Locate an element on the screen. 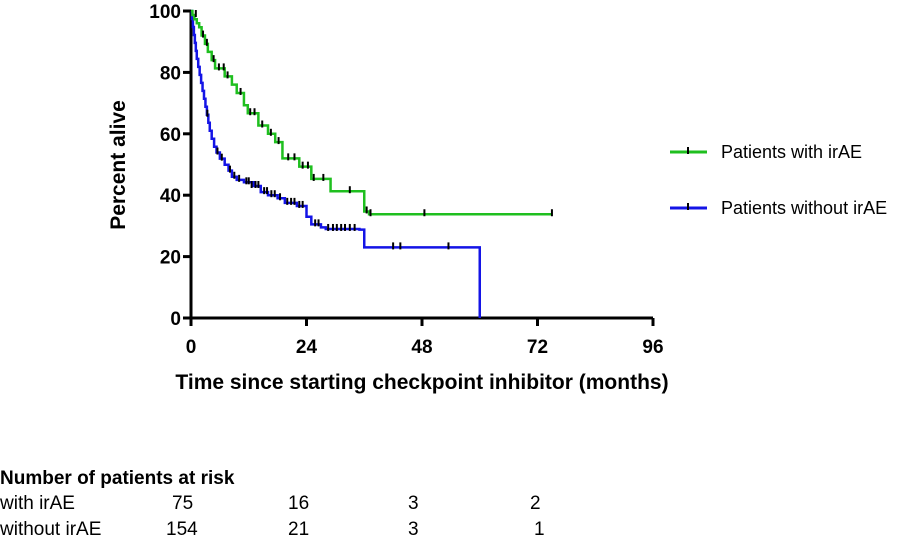 The width and height of the screenshot is (921, 547). legend-item-with-irae: Patients with irAE is located at coordinates (766, 152).